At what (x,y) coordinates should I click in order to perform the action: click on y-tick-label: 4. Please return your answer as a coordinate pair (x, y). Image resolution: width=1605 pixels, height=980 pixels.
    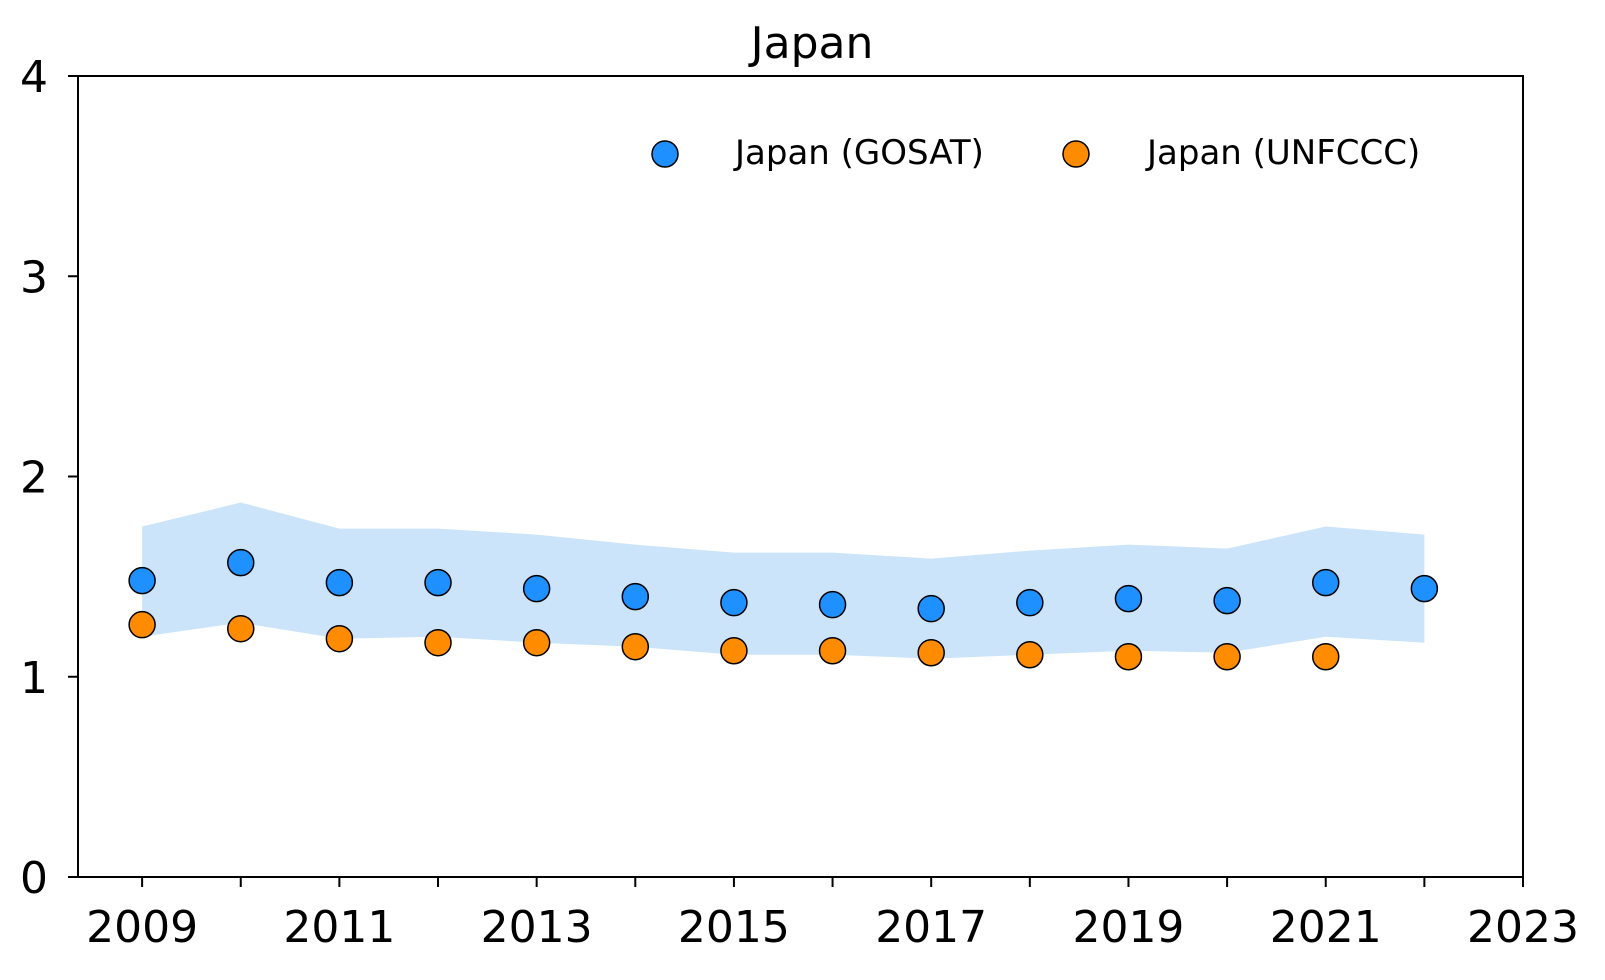
    Looking at the image, I should click on (34, 77).